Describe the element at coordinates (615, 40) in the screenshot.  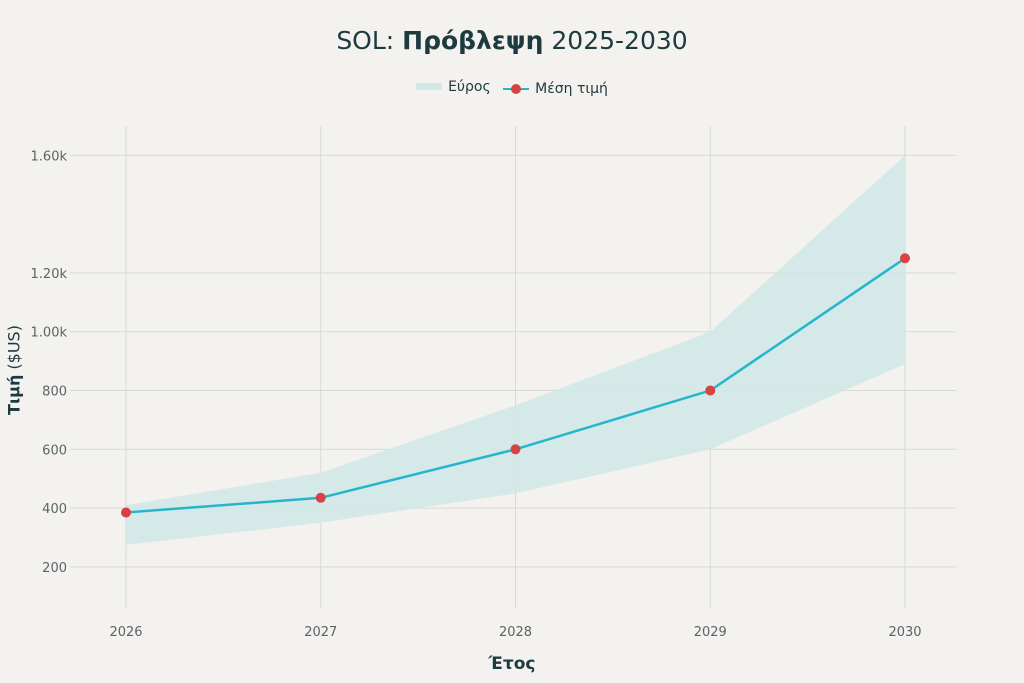
I see `chart-title-suffix: 2025-2030` at that location.